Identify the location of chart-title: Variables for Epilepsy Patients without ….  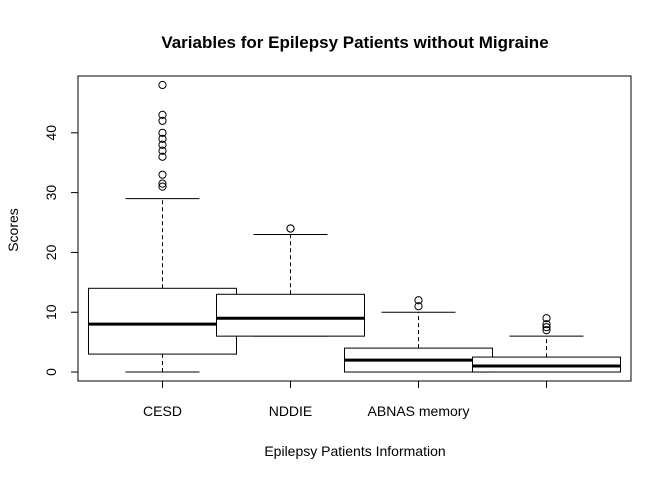
(354, 42).